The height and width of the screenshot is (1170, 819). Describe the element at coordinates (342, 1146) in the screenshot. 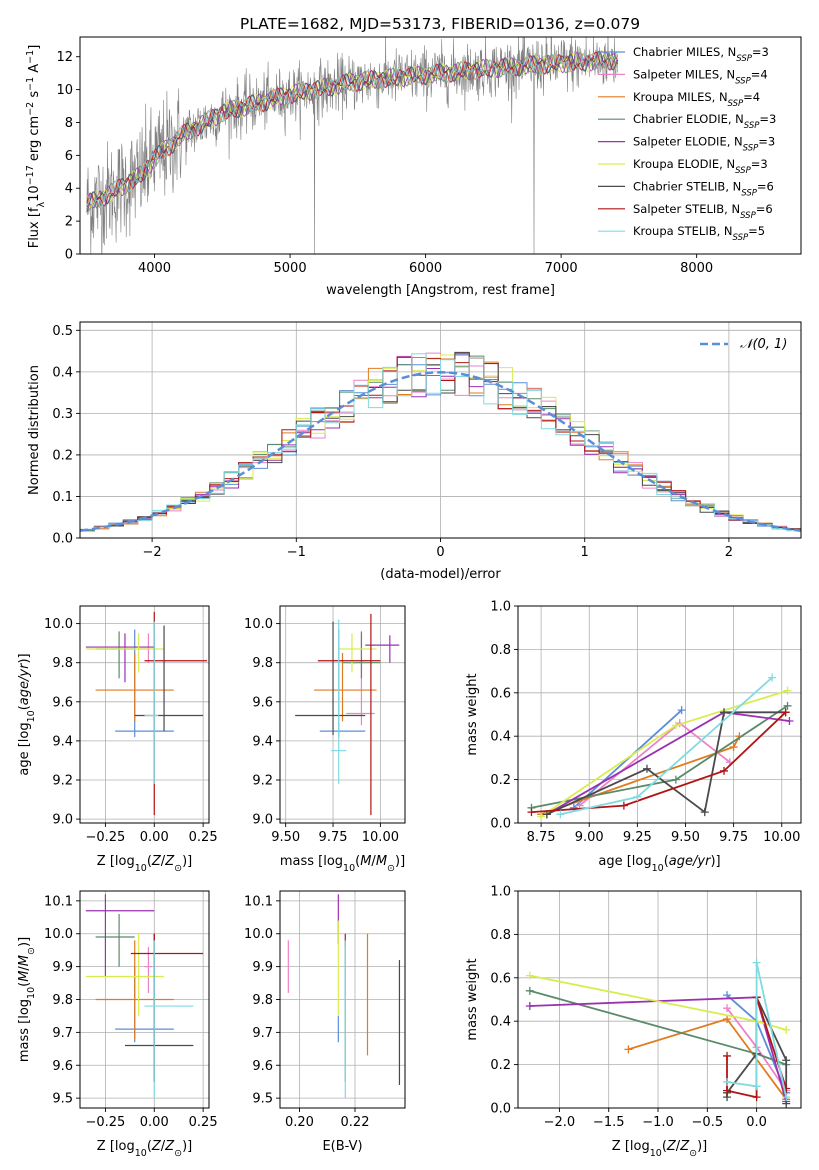

I see `x-axis-label: E(B-V)` at that location.